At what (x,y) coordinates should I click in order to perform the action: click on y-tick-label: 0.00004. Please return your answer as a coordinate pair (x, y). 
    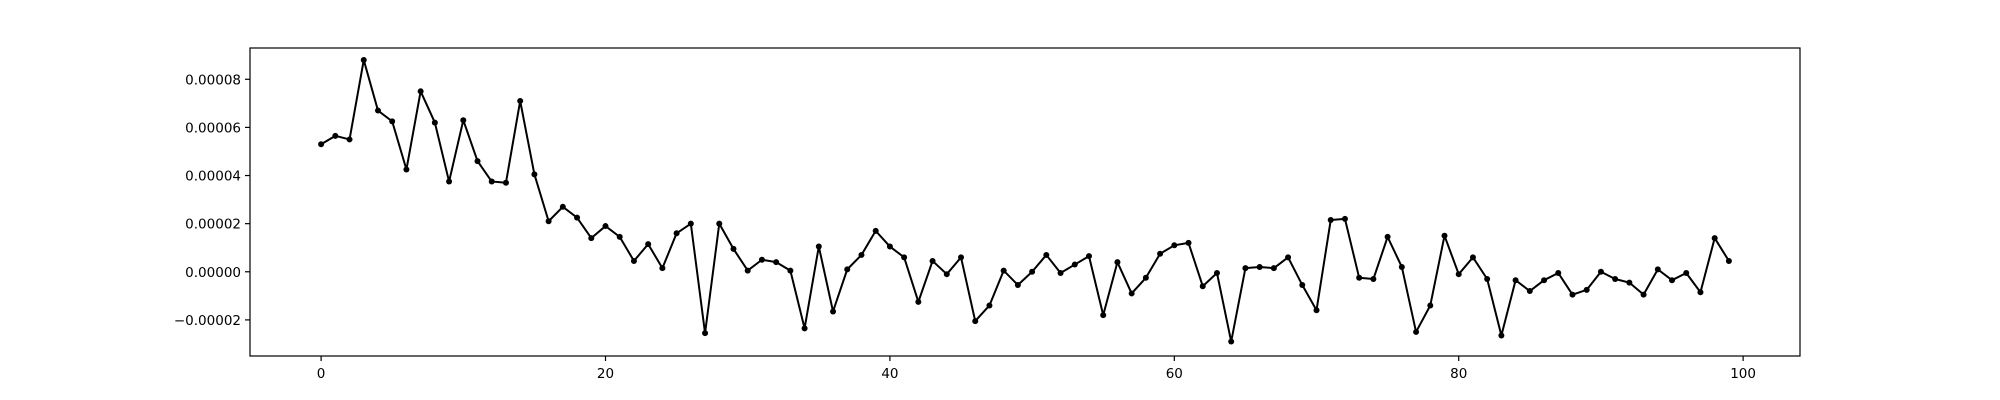
    Looking at the image, I should click on (213, 177).